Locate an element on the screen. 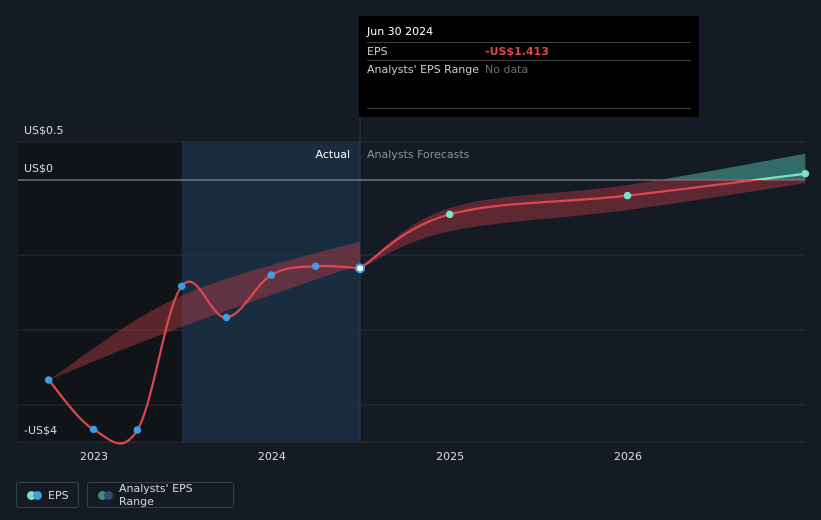  forecast-label: Analysts Forecasts is located at coordinates (418, 154).